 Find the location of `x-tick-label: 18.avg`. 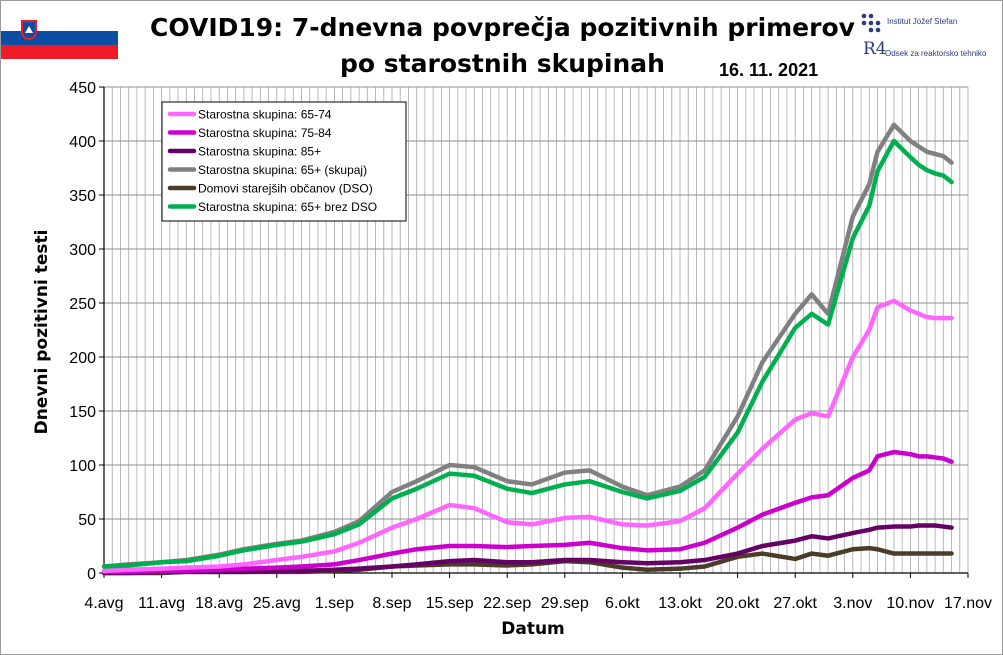

x-tick-label: 18.avg is located at coordinates (219, 603).